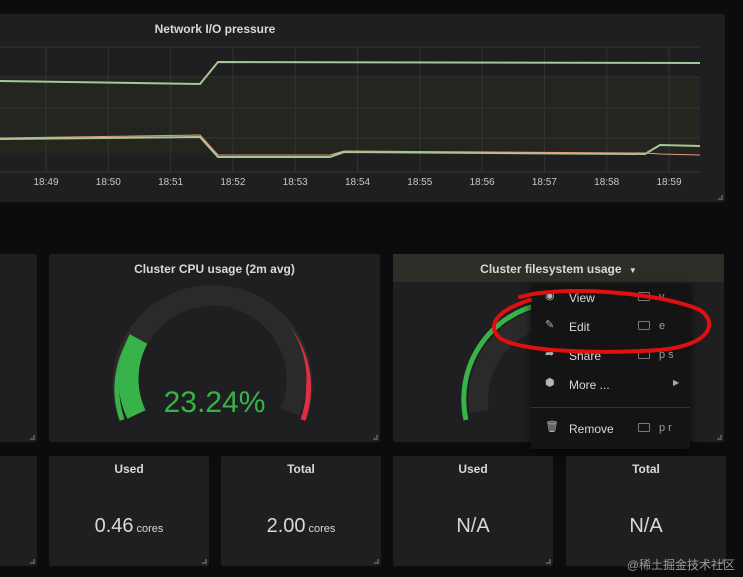 The height and width of the screenshot is (577, 743). What do you see at coordinates (550, 383) in the screenshot?
I see `cube-icon: ⬢` at bounding box center [550, 383].